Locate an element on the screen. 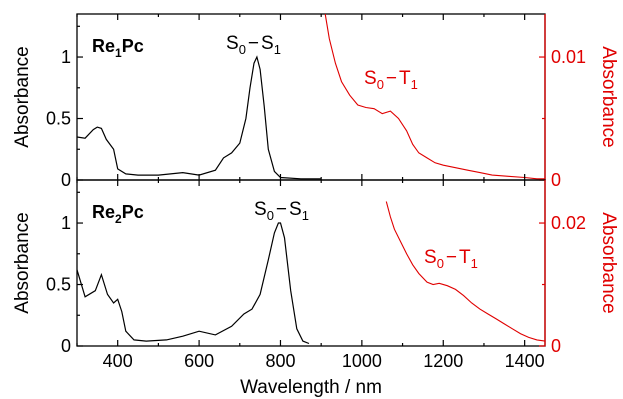 The height and width of the screenshot is (399, 623). x-tick-label: 1400 is located at coordinates (525, 361).